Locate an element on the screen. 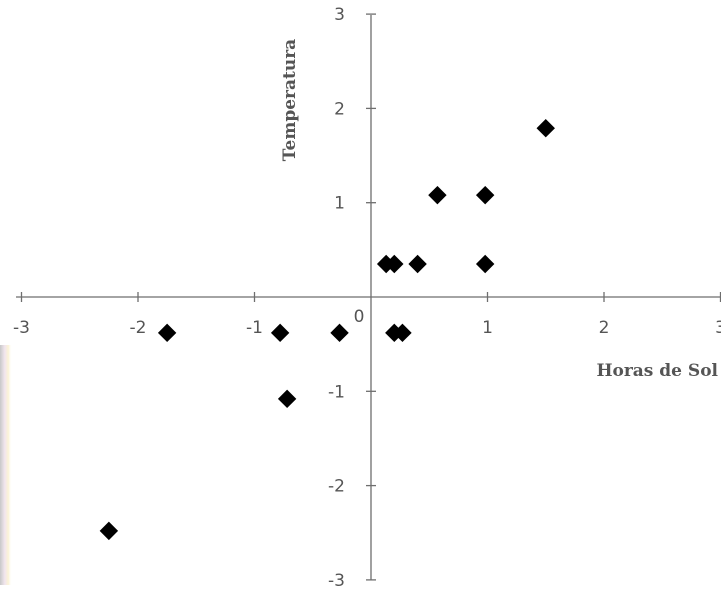 The image size is (721, 596). y-tick-label: -1 is located at coordinates (336, 392).